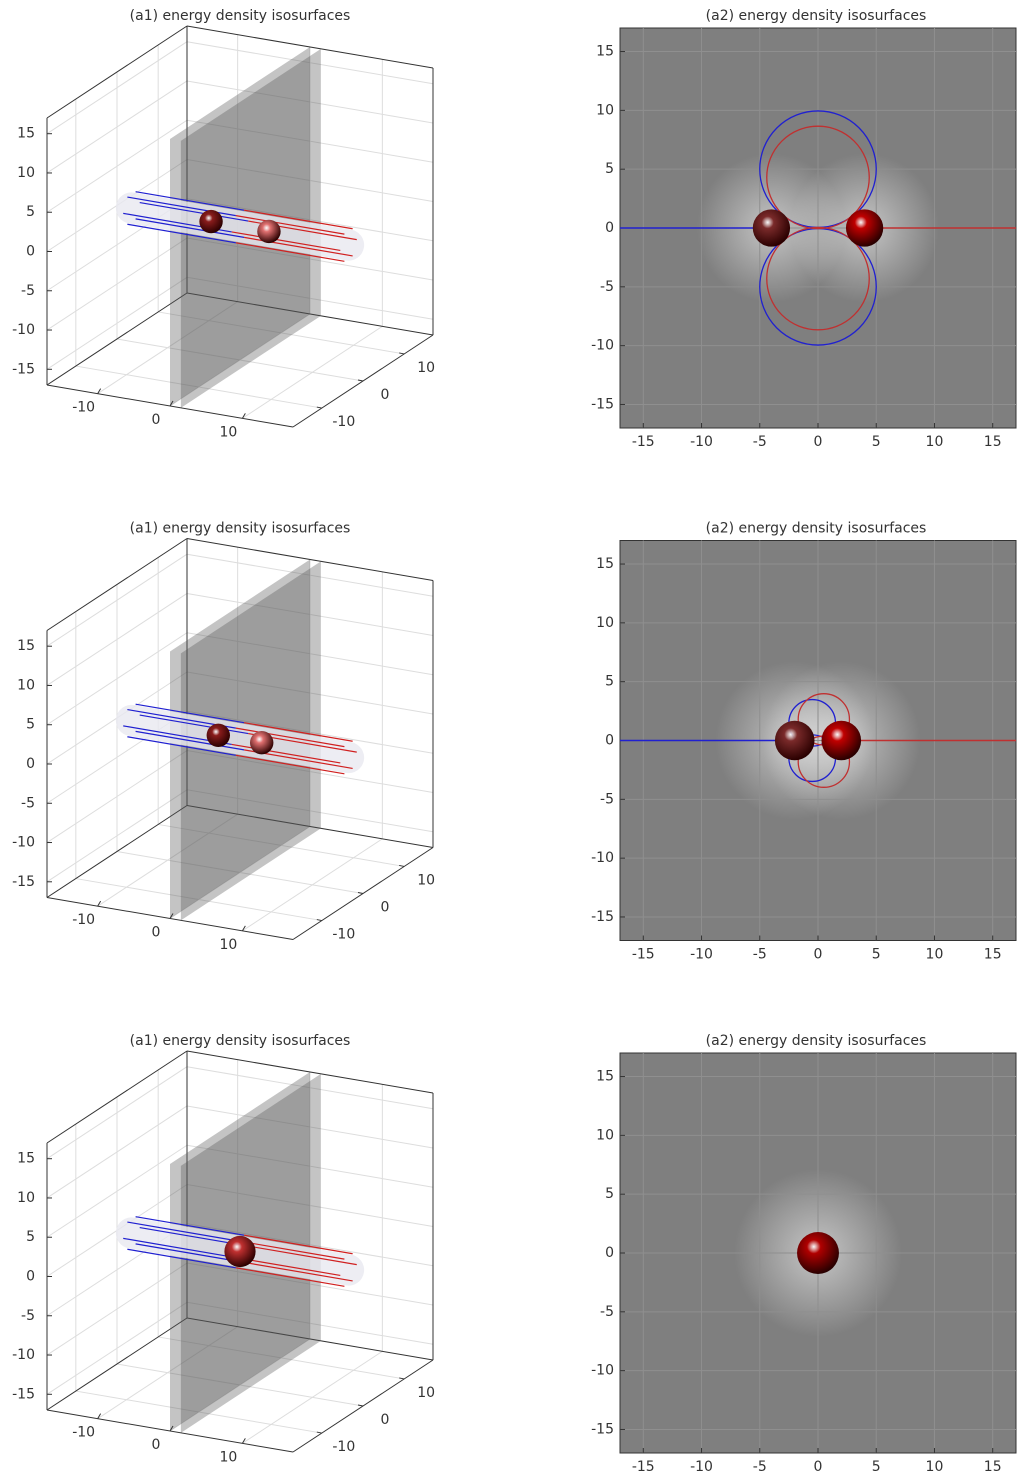 The image size is (1017, 1477). What do you see at coordinates (23, 330) in the screenshot?
I see `z-tick-label: -10` at bounding box center [23, 330].